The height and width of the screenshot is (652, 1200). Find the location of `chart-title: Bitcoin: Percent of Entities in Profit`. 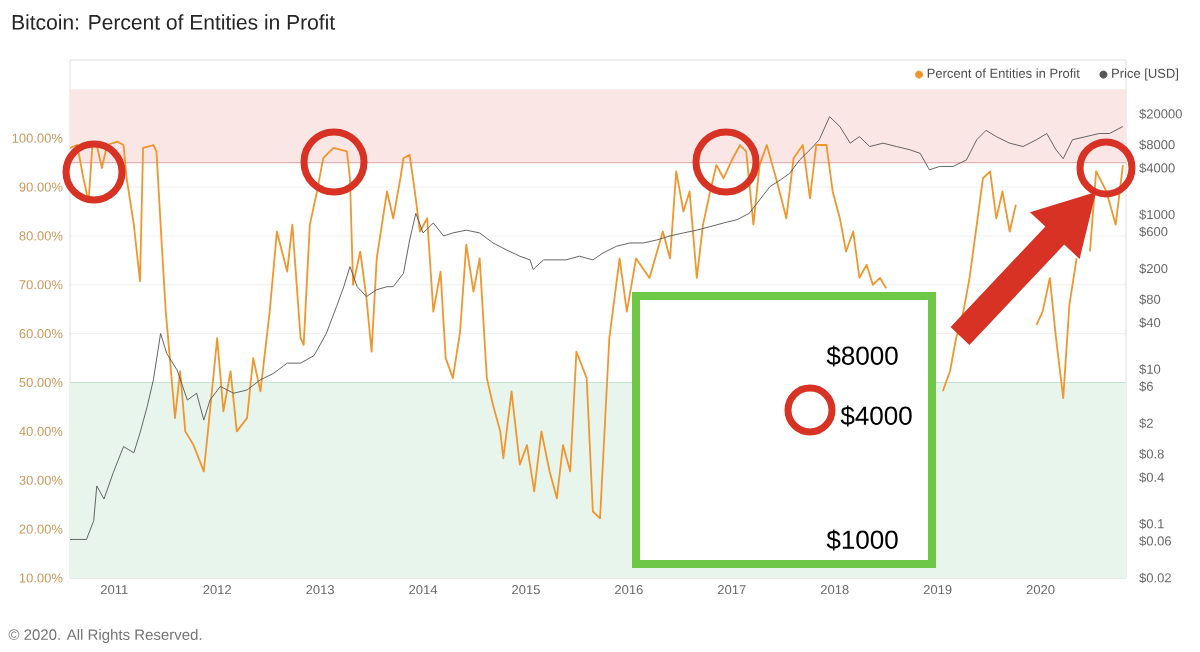

chart-title: Bitcoin: Percent of Entities in Profit is located at coordinates (173, 22).